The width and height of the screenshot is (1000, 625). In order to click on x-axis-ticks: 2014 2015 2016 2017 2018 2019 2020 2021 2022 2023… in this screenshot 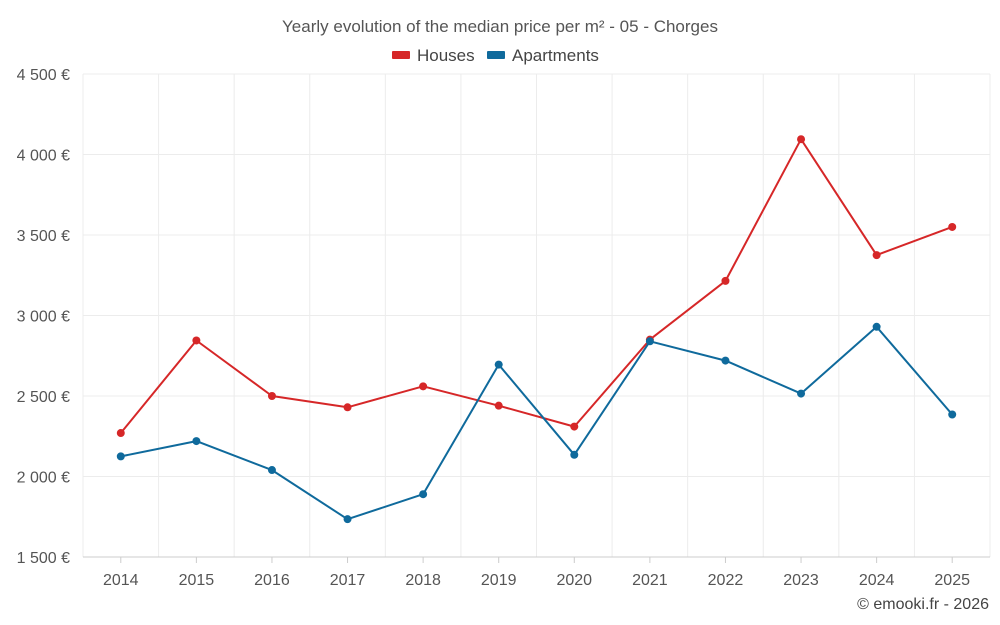, I will do `click(536, 580)`.